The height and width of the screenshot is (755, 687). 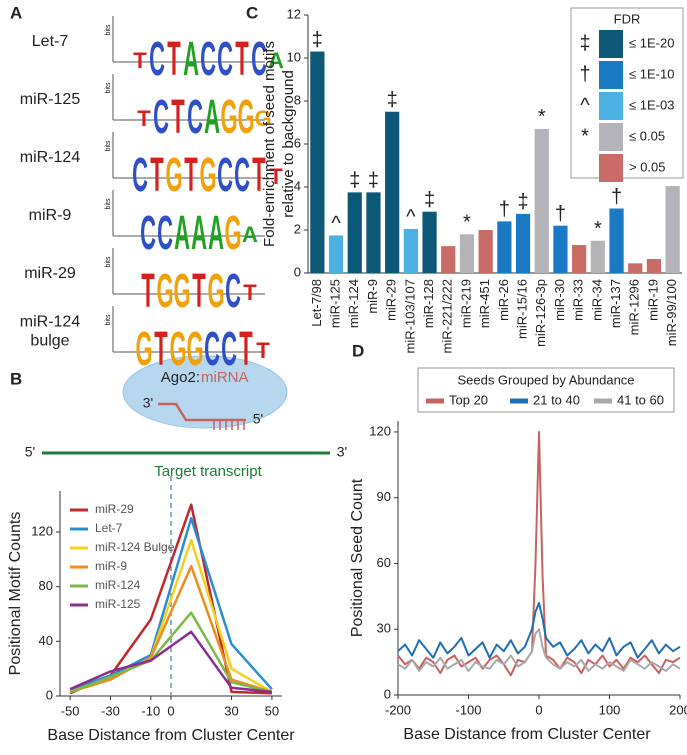 What do you see at coordinates (135, 547) in the screenshot?
I see `legend-label: miR-124 Bulge` at bounding box center [135, 547].